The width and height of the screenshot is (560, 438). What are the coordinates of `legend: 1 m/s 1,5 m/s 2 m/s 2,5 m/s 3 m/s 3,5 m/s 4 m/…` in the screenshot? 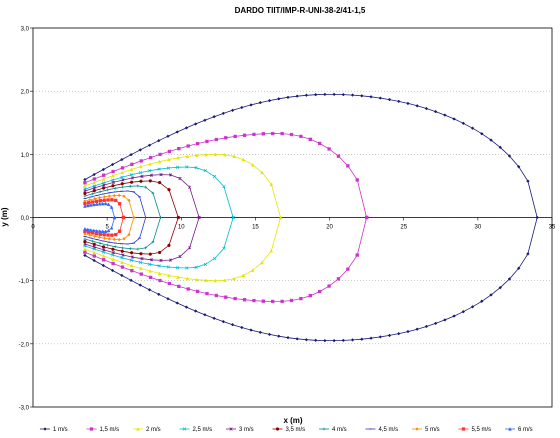 It's located at (286, 430).